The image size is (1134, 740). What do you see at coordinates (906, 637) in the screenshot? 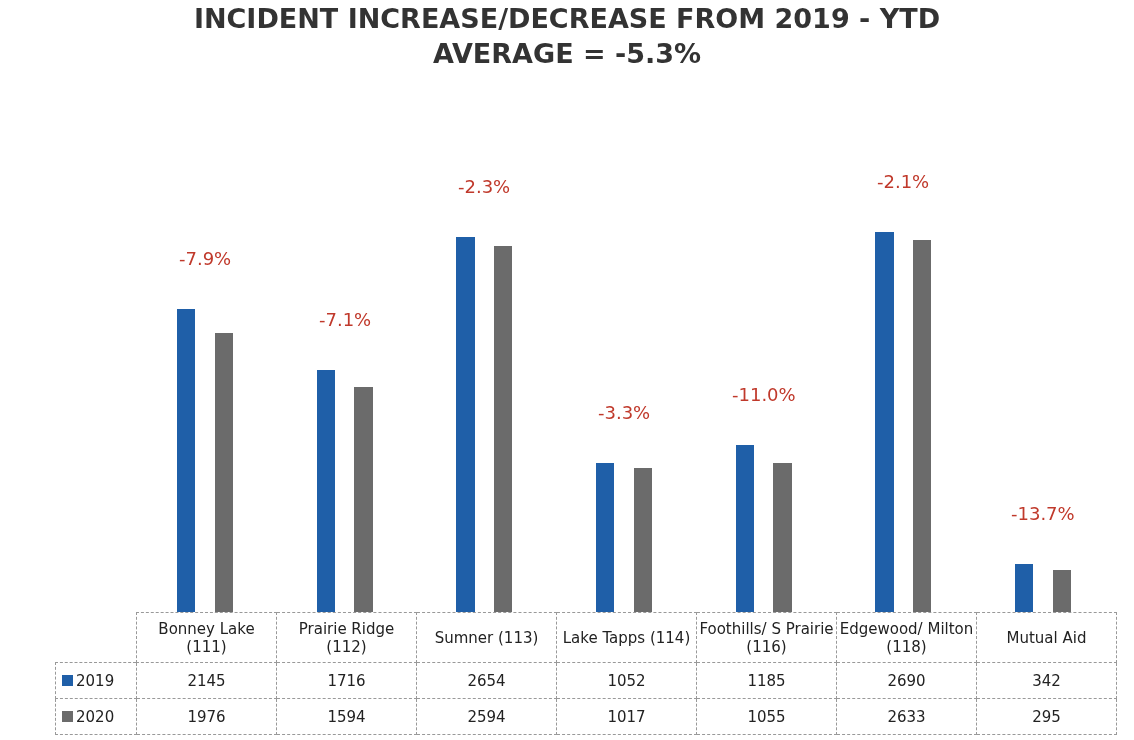
I see `x-tick-label: Edgewood/ Milton (118)` at bounding box center [906, 637].